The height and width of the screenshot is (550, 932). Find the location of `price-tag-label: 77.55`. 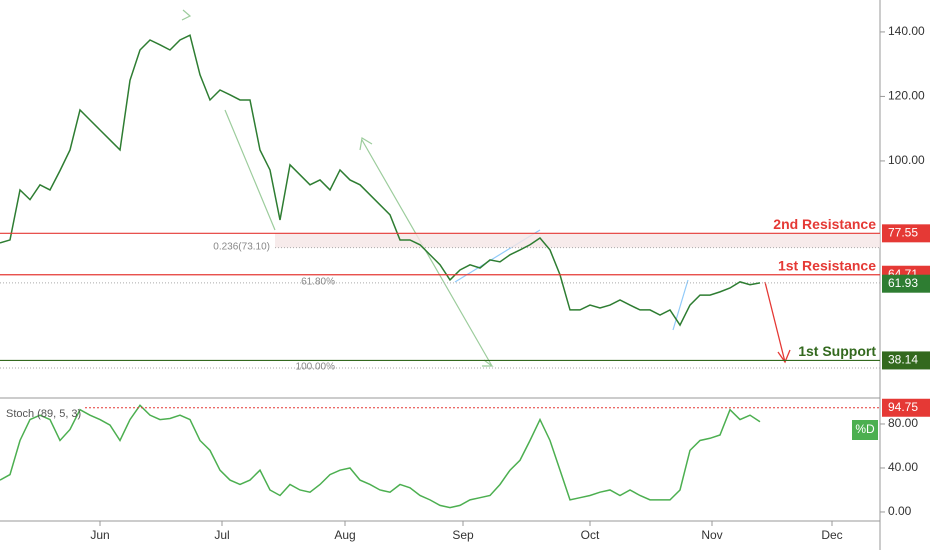

price-tag-label: 77.55 is located at coordinates (903, 233).